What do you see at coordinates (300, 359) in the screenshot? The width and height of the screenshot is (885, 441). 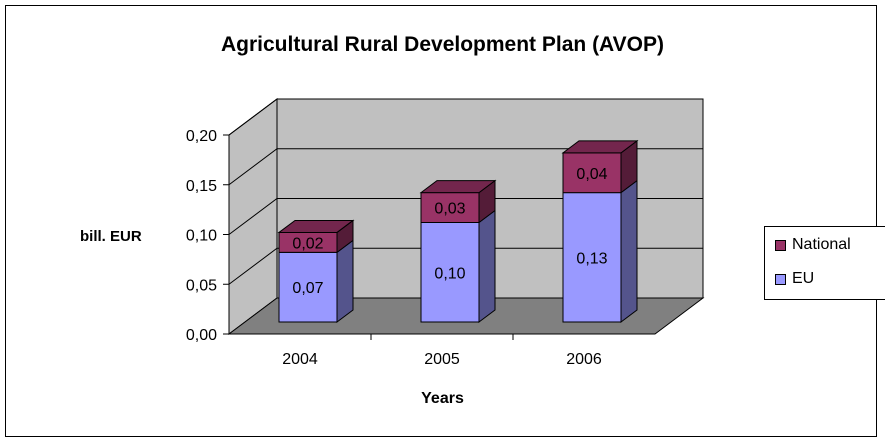 I see `x-tick-label: 2004` at bounding box center [300, 359].